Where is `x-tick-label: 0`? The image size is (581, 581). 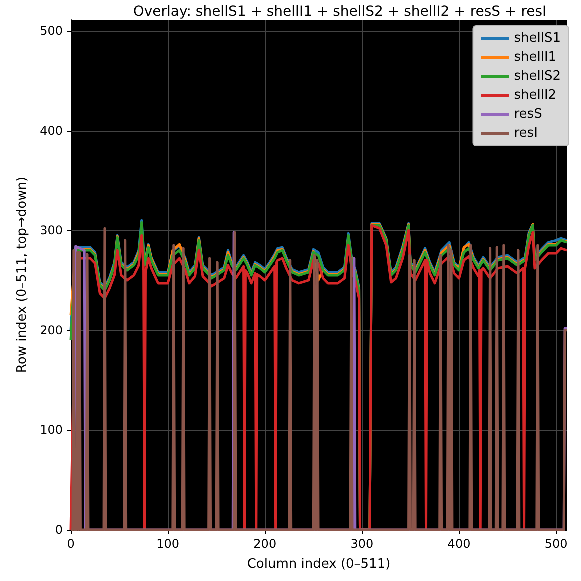 x-tick-label: 0 is located at coordinates (71, 544).